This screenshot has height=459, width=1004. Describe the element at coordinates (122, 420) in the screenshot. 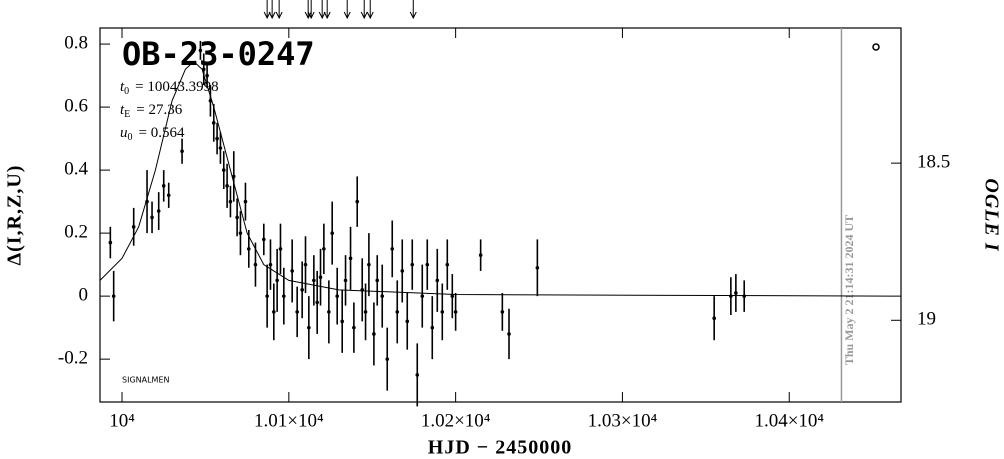

I see `x-tick-label: 10⁴` at that location.